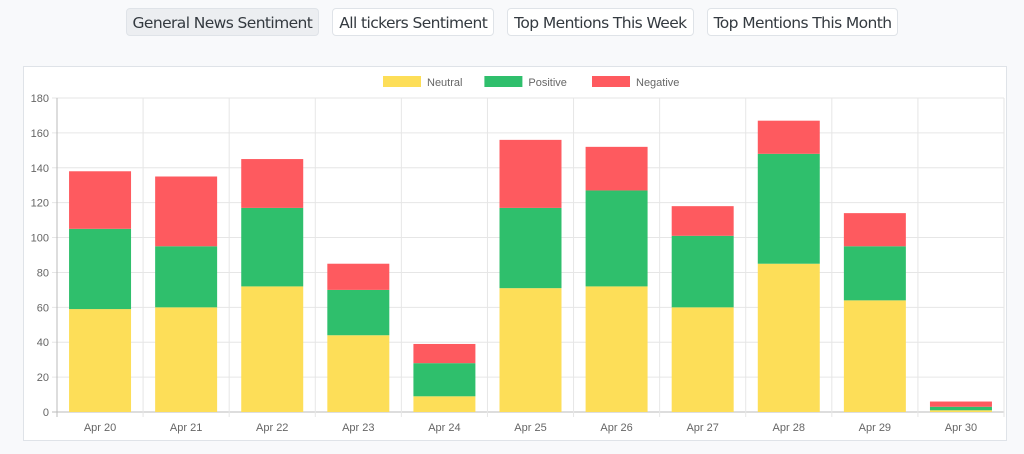 The height and width of the screenshot is (454, 1024). What do you see at coordinates (40, 99) in the screenshot?
I see `y-tick-label: 180` at bounding box center [40, 99].